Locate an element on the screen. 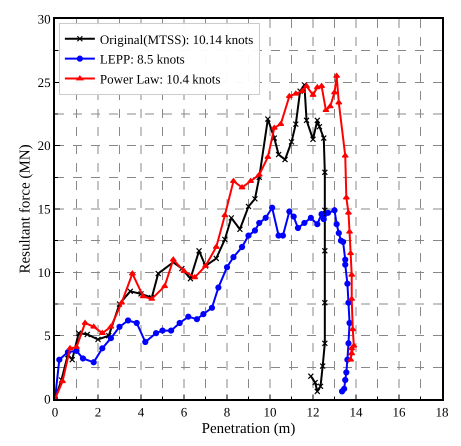 The image size is (461, 446). legend-label: LEPP: 8.5 knots is located at coordinates (142, 59).